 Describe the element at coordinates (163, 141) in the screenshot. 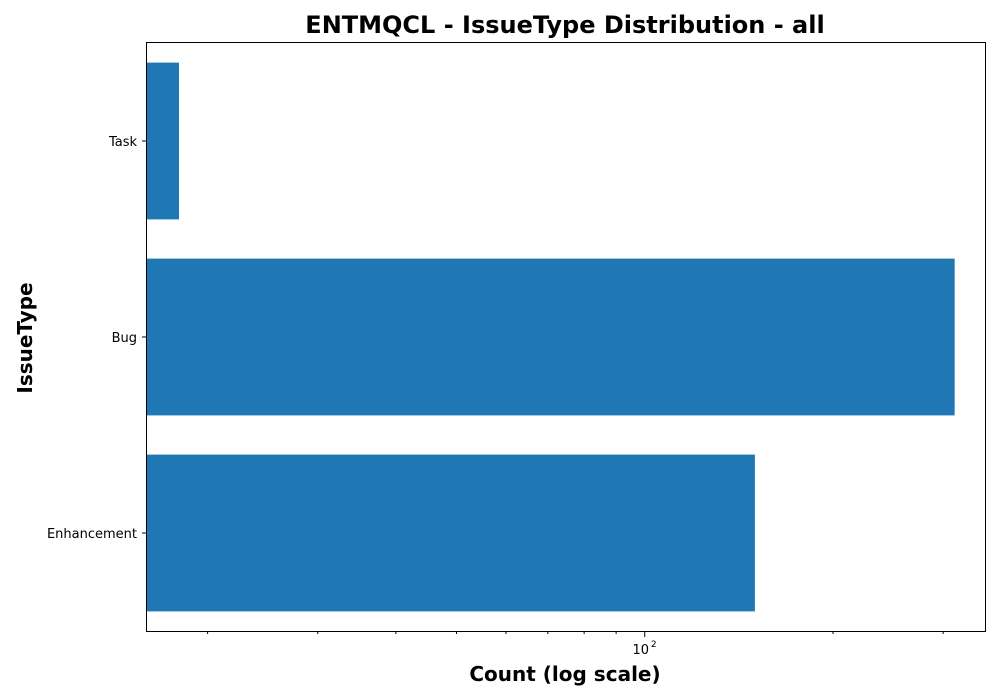

I see `bar-task` at that location.